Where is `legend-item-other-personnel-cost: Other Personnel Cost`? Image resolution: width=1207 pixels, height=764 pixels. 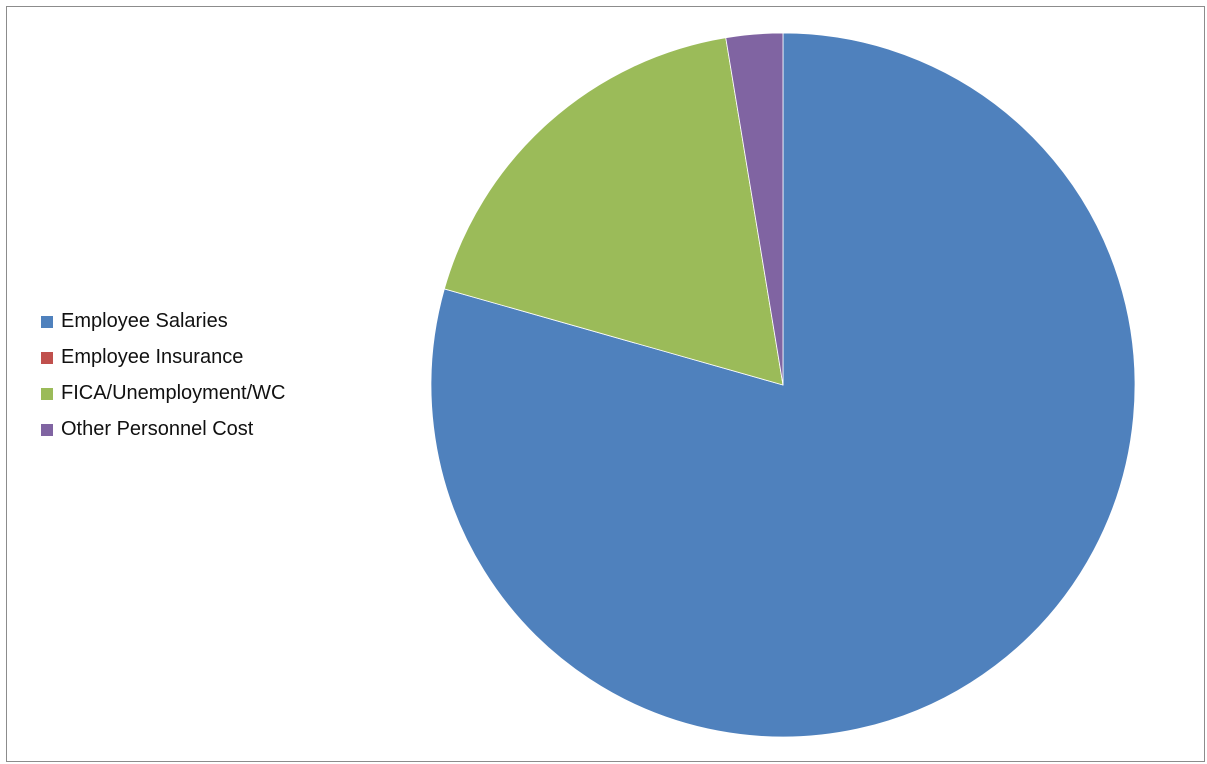
legend-item-other-personnel-cost: Other Personnel Cost is located at coordinates (231, 429).